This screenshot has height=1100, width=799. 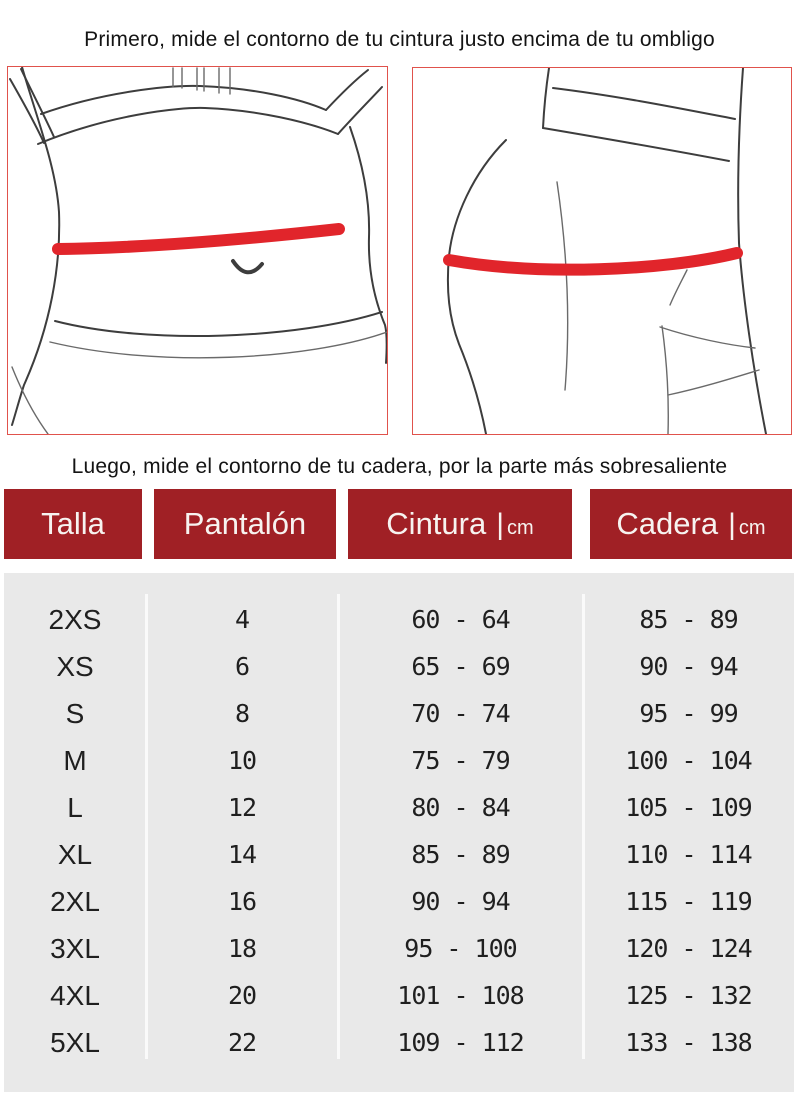 What do you see at coordinates (752, 251) in the screenshot?
I see `back-right-contour` at bounding box center [752, 251].